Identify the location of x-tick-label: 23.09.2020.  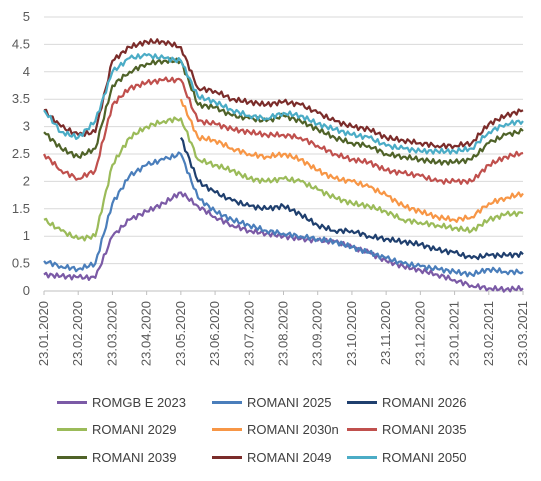
(317, 333).